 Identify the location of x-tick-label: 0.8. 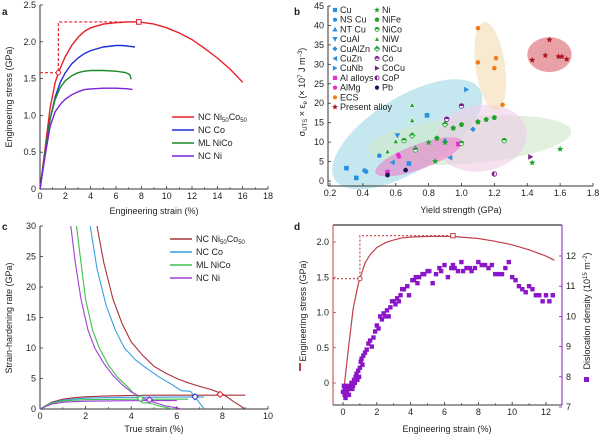
(428, 193).